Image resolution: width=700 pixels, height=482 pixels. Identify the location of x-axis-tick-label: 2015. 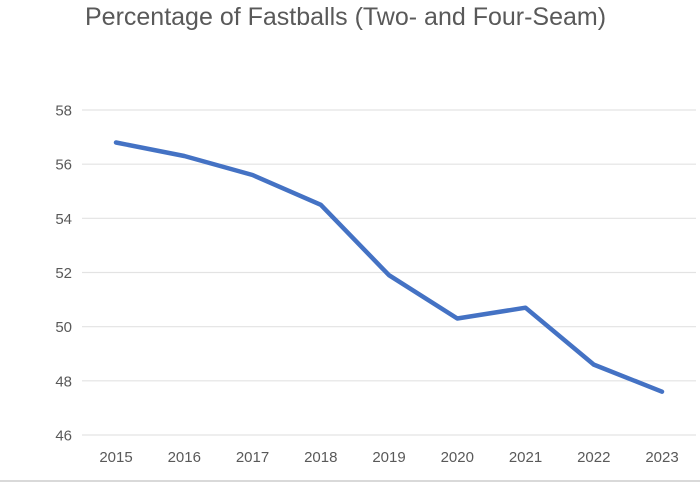
(115, 457).